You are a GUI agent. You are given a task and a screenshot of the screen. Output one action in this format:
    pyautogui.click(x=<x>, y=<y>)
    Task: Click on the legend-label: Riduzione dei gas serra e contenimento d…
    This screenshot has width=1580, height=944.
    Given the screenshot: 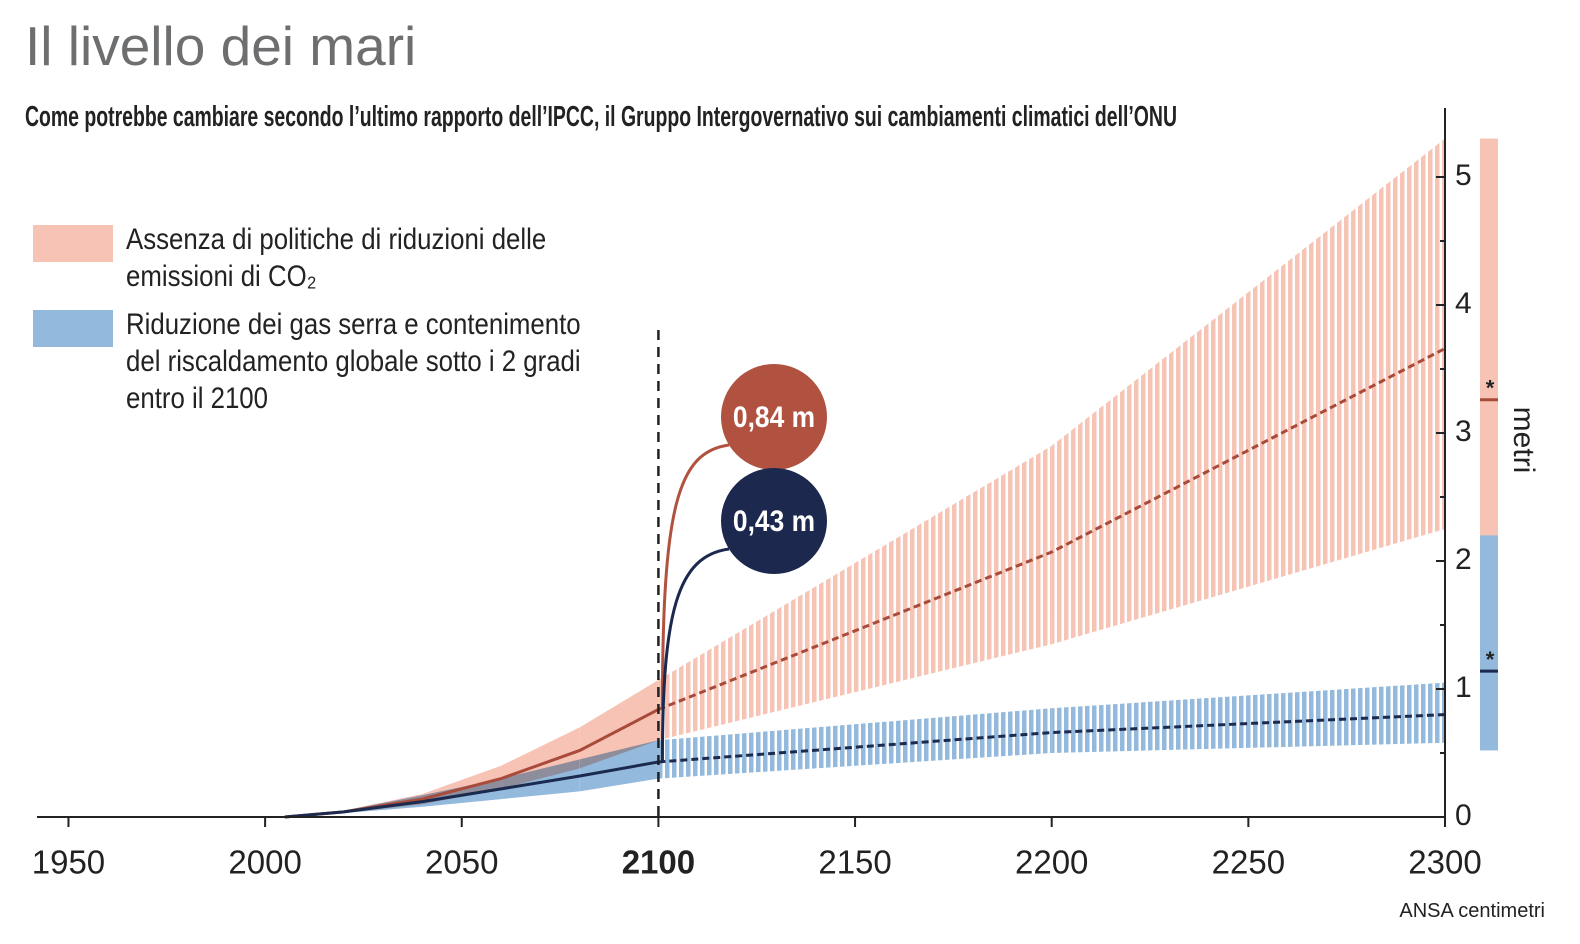 What is the action you would take?
    pyautogui.click(x=353, y=361)
    